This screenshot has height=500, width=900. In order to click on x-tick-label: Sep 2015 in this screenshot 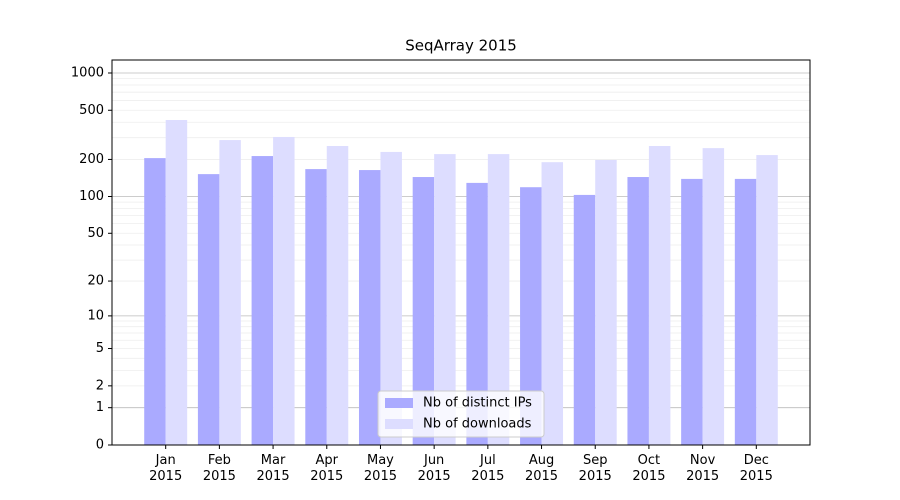, I will do `click(595, 468)`.